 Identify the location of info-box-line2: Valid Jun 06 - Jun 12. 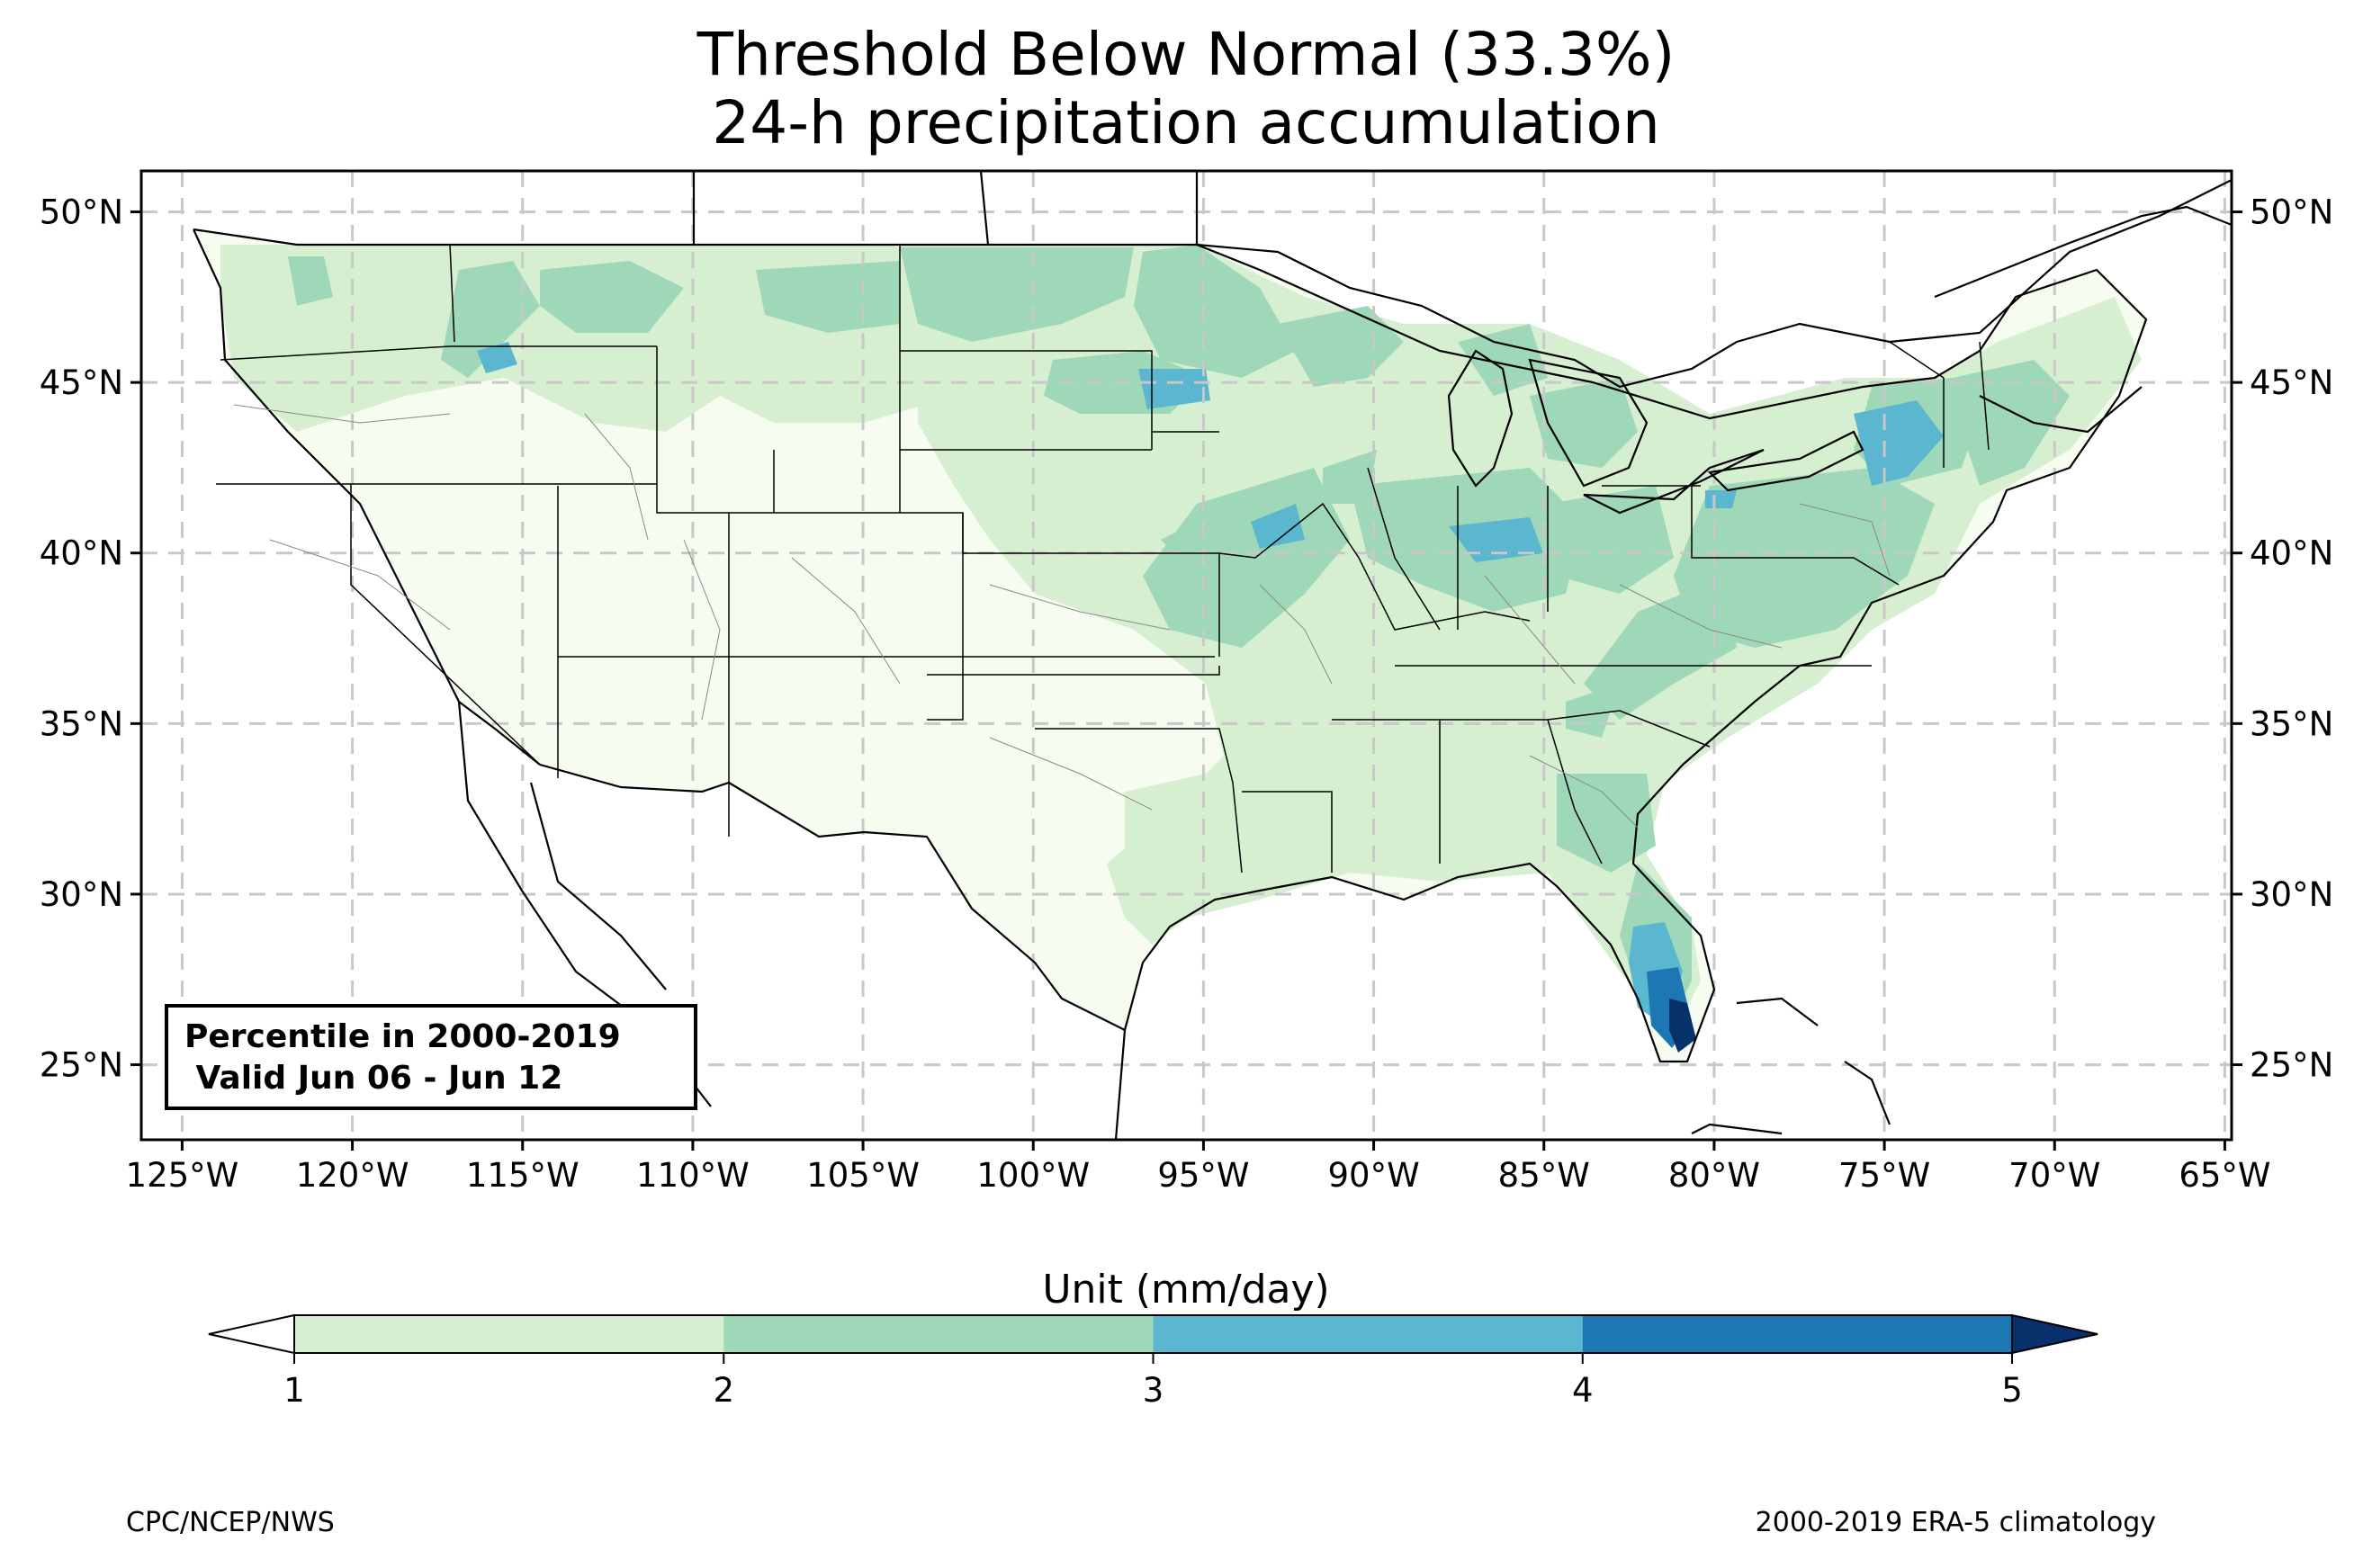
(374, 1078).